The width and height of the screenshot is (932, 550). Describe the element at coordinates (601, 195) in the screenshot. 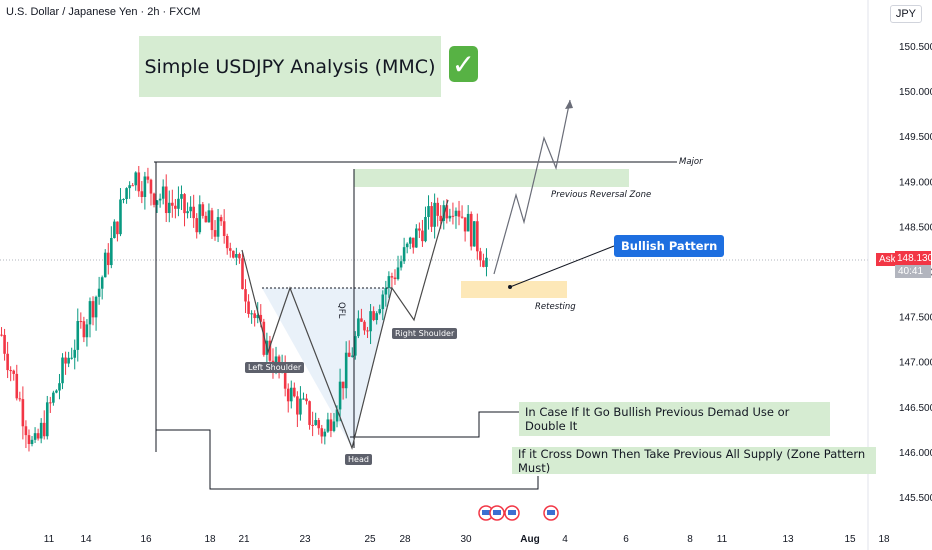

I see `previous-reversal-zone-label: Previous Reversal Zone` at that location.